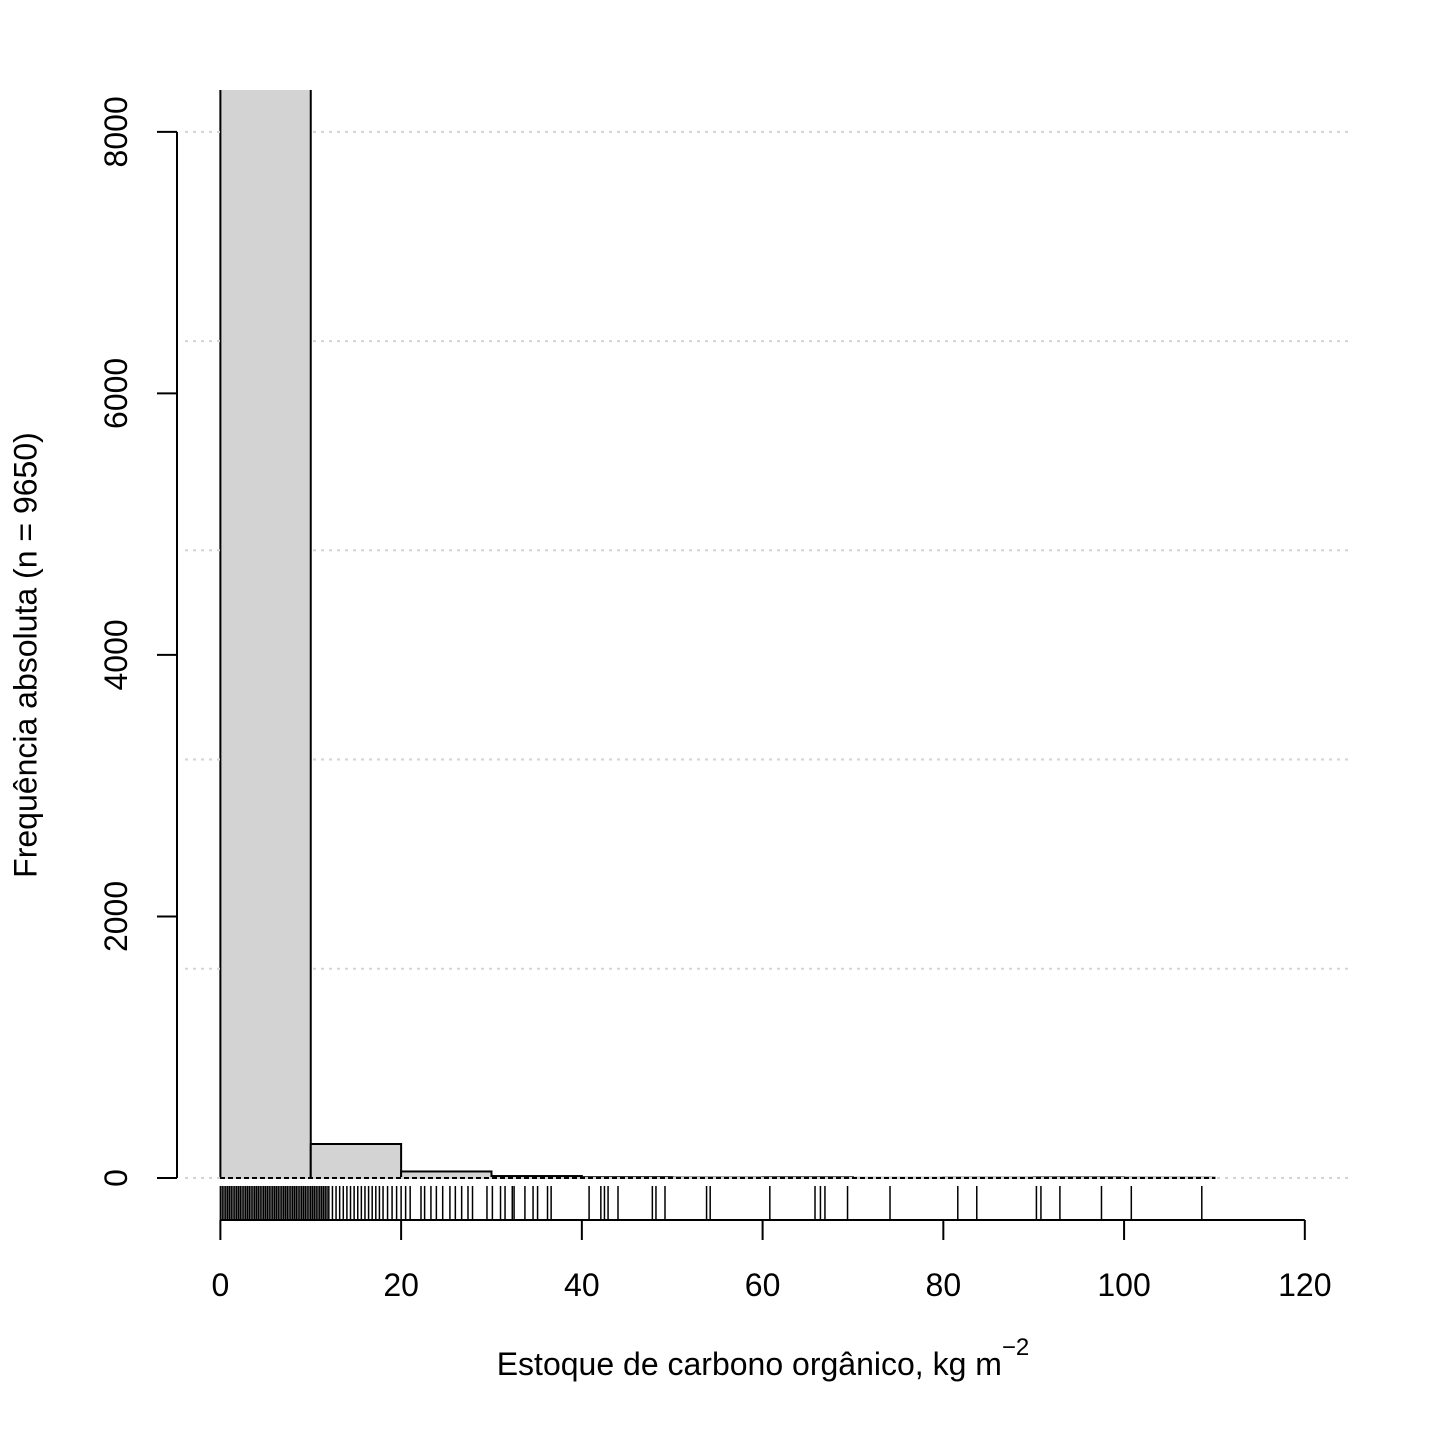 The height and width of the screenshot is (1440, 1440). Describe the element at coordinates (116, 916) in the screenshot. I see `y-tick-label: 2000` at that location.